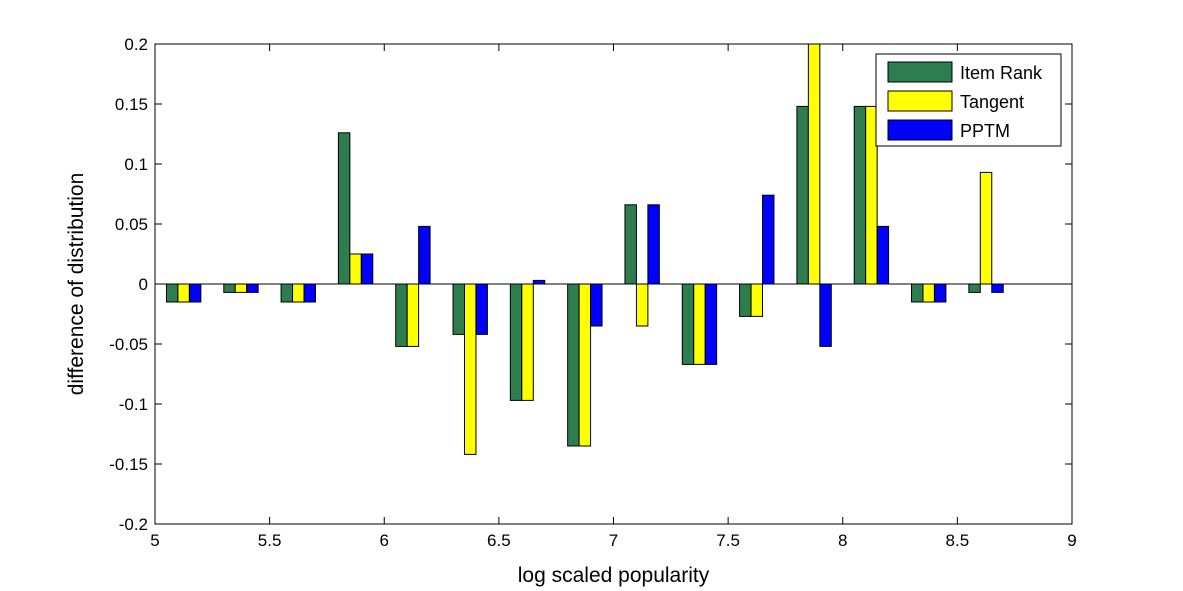  I want to click on x-tick-label: 5, so click(154, 540).